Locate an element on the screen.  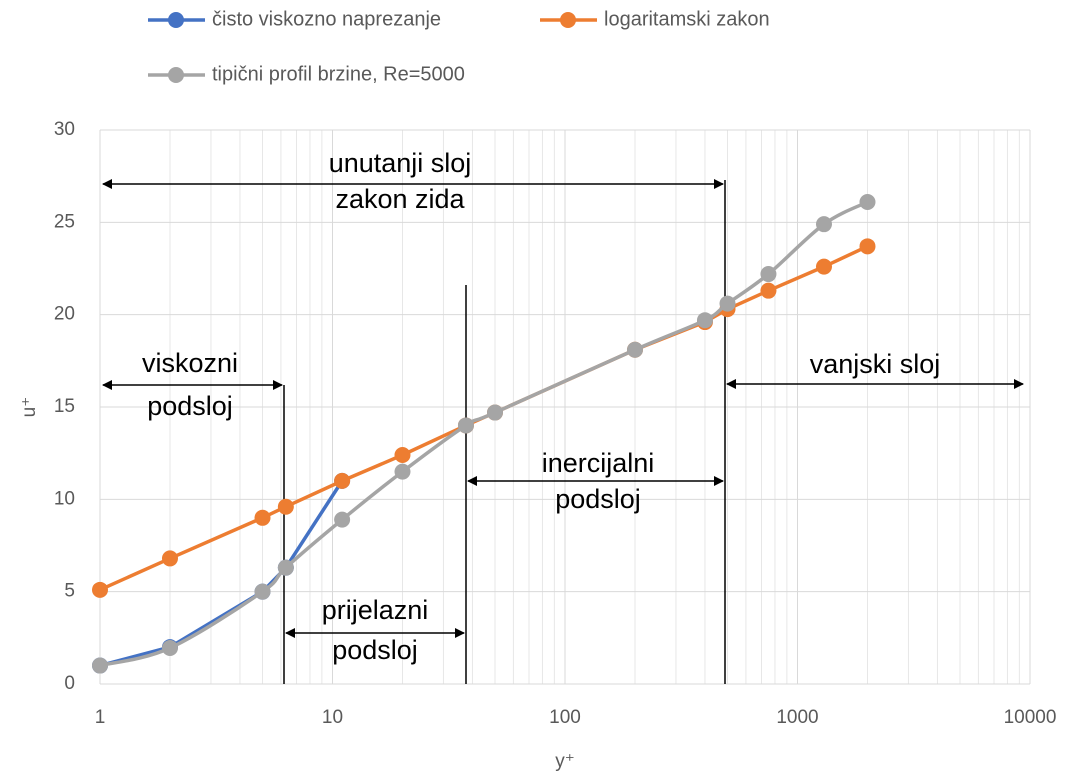
x-axis-title: y⁺ is located at coordinates (565, 761).